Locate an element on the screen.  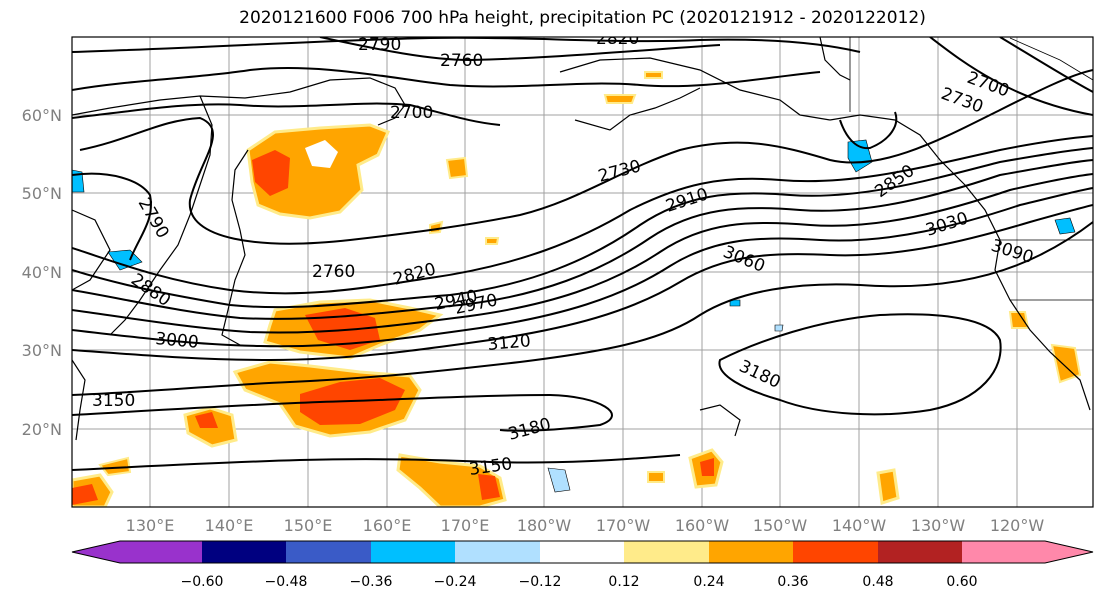
colorbar-label: −0.12 is located at coordinates (540, 582).